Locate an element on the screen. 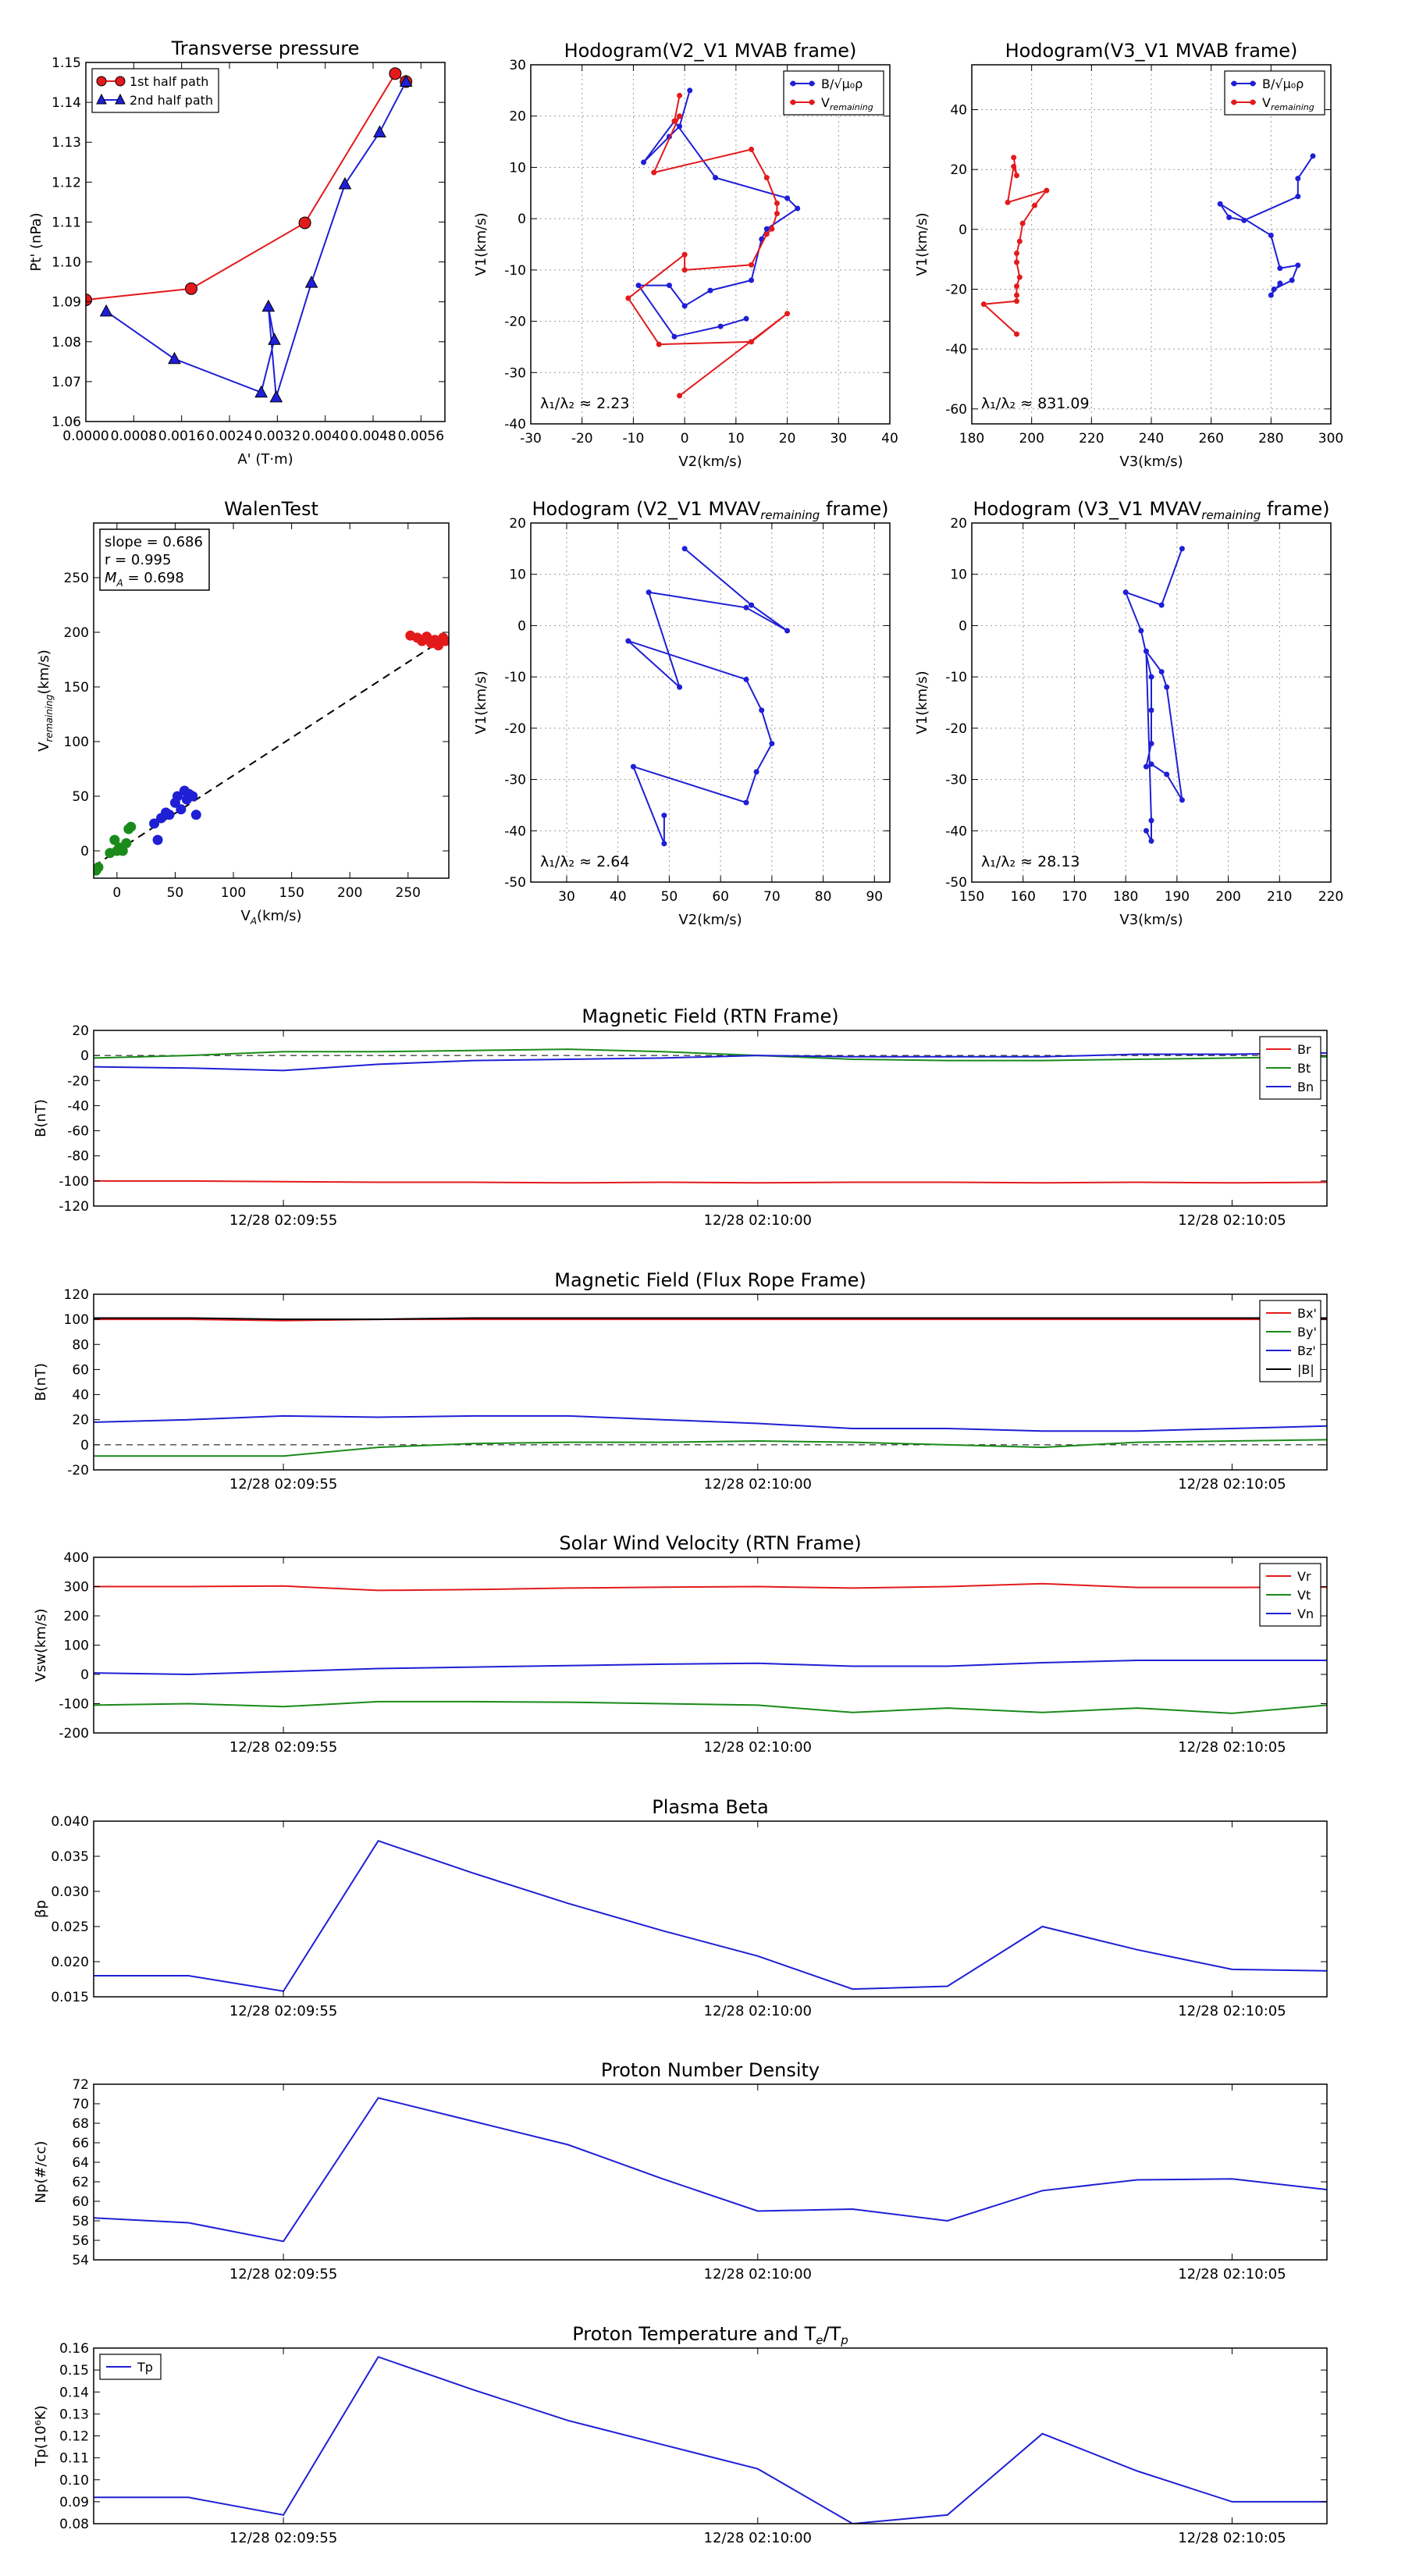 Image resolution: width=1405 pixels, height=2576 pixels. series-line-2ndhalfpath is located at coordinates (256, 240).